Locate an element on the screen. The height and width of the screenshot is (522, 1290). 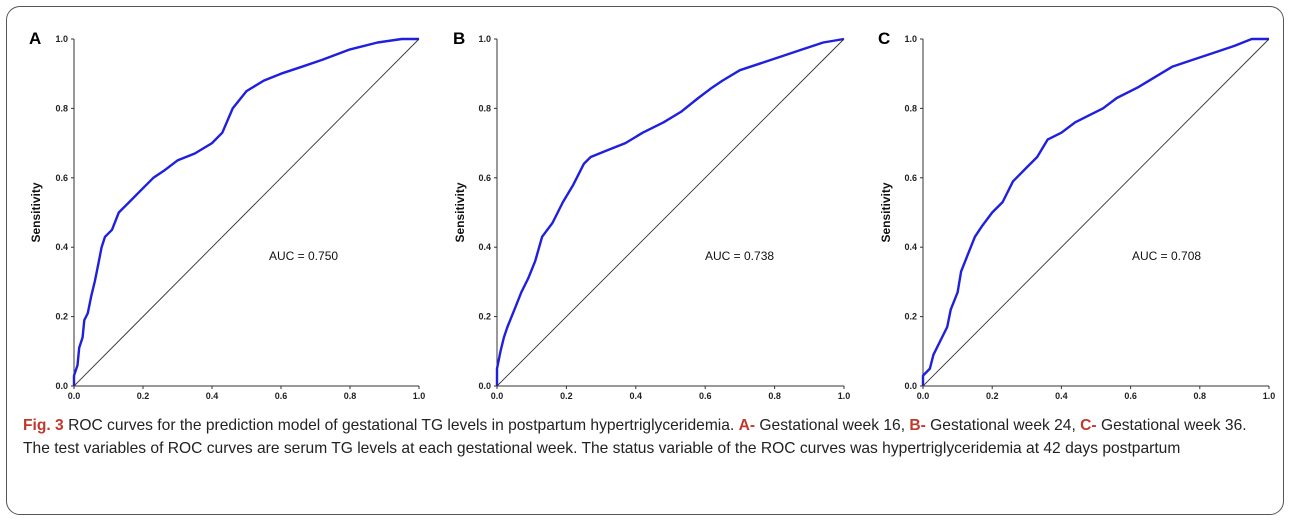
panel-c-y-tick-label: 0.6 is located at coordinates (910, 178).